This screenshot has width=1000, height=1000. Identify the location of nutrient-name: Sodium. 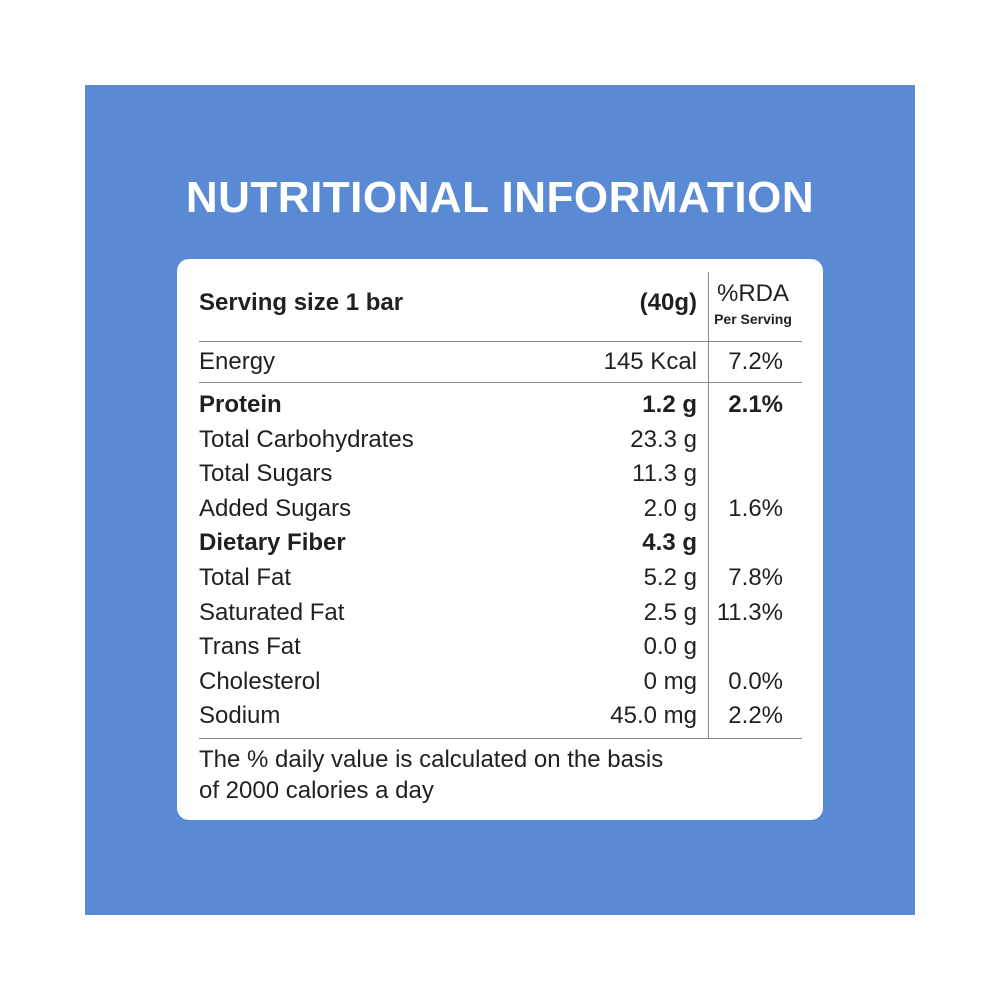
(240, 716).